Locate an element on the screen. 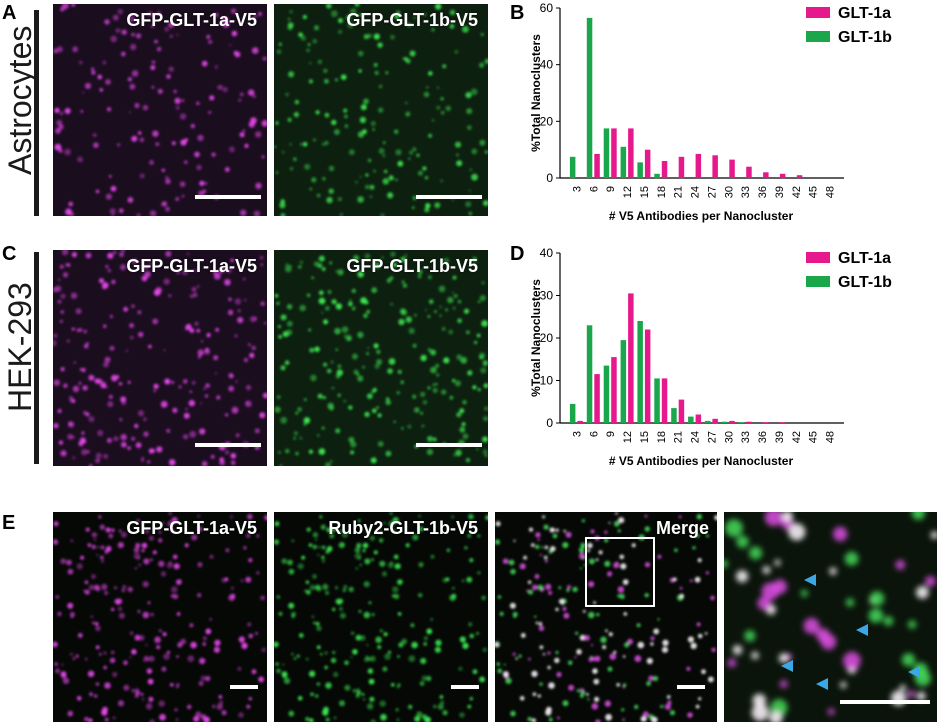 This screenshot has width=941, height=726. x-axis-label: # V5 Antibodies per Nanocluster is located at coordinates (701, 216).